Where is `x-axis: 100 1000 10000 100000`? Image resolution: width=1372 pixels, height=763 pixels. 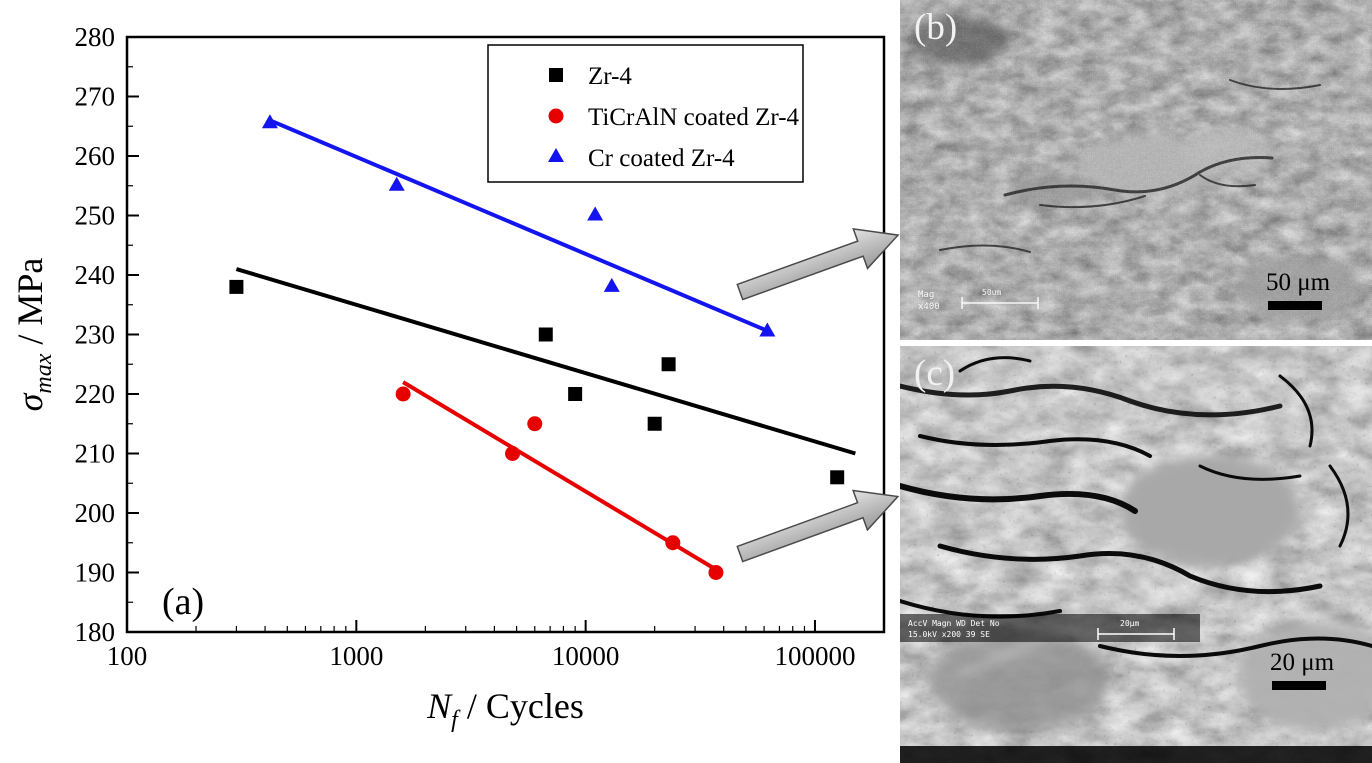 x-axis: 100 1000 10000 100000 is located at coordinates (481, 645).